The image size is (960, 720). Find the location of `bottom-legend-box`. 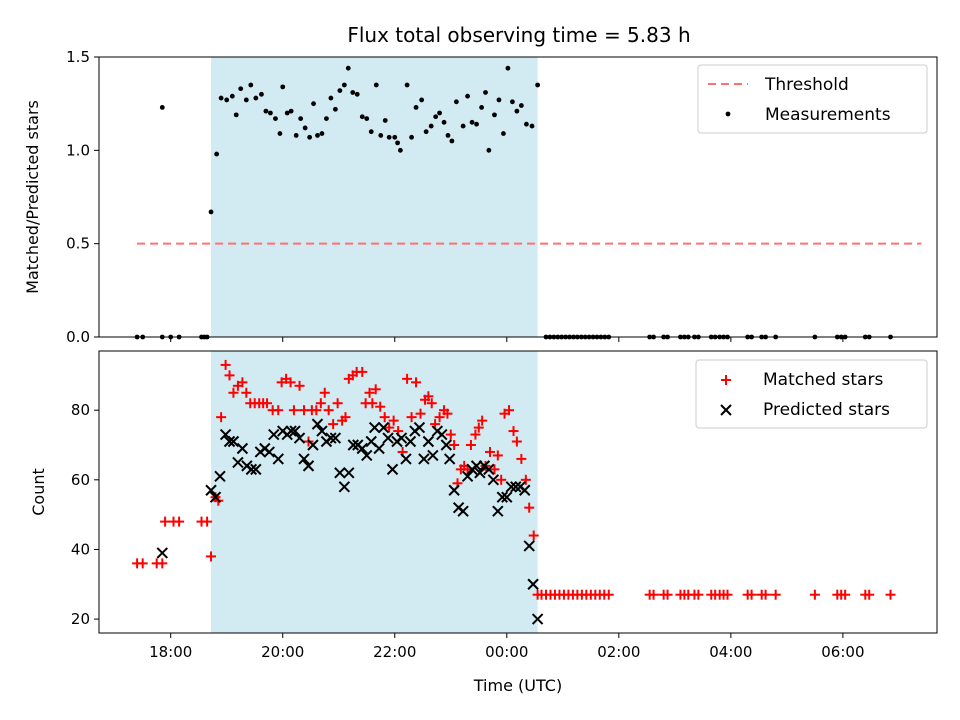

bottom-legend-box is located at coordinates (811, 394).